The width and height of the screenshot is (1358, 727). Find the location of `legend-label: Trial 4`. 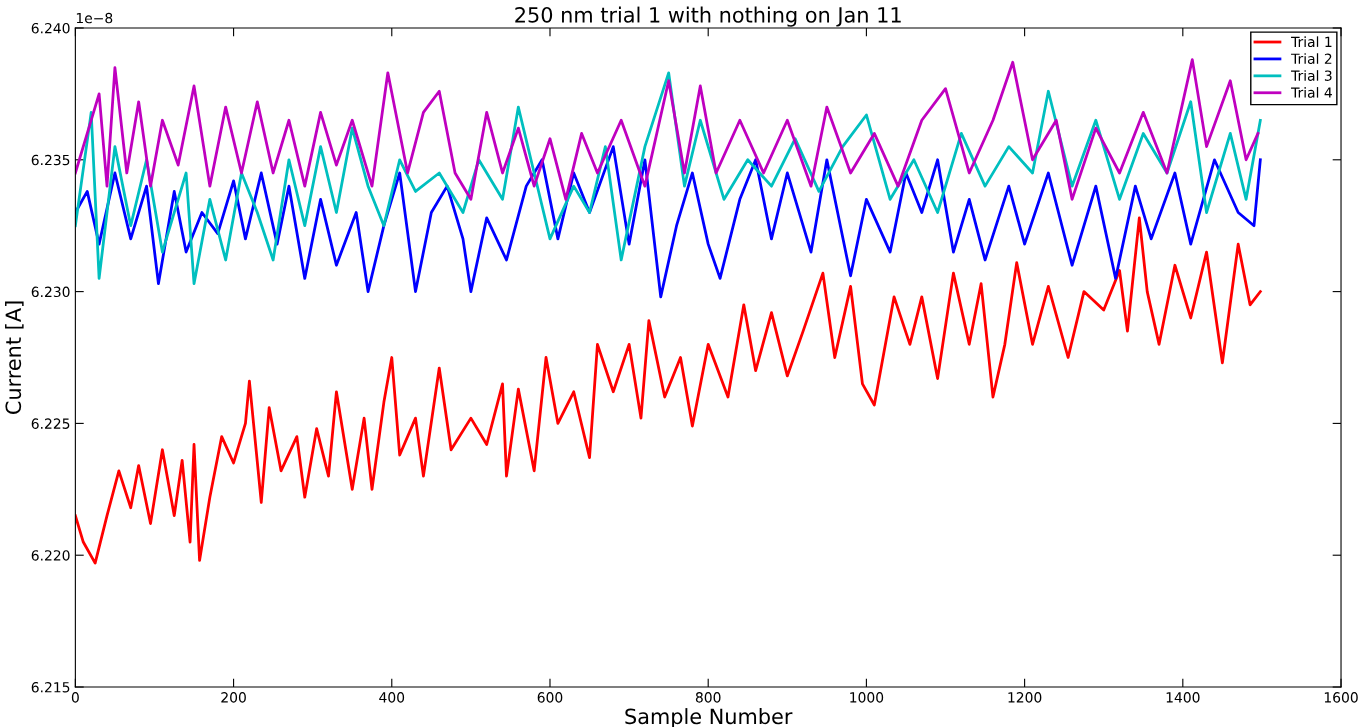

legend-label: Trial 4 is located at coordinates (1311, 92).